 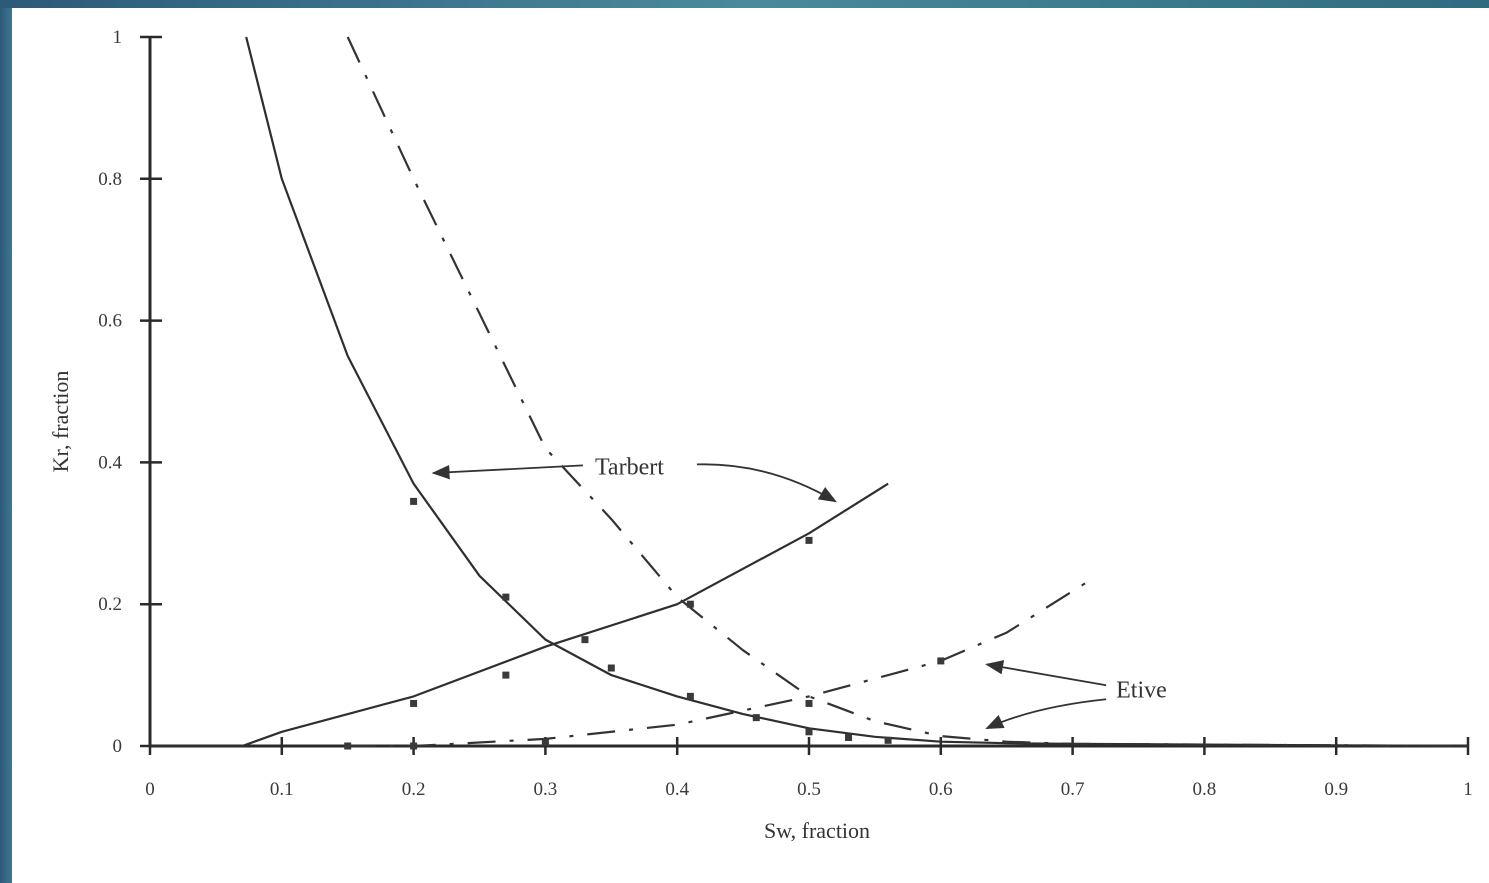 I want to click on x-tick-label: 0.2, so click(x=414, y=789).